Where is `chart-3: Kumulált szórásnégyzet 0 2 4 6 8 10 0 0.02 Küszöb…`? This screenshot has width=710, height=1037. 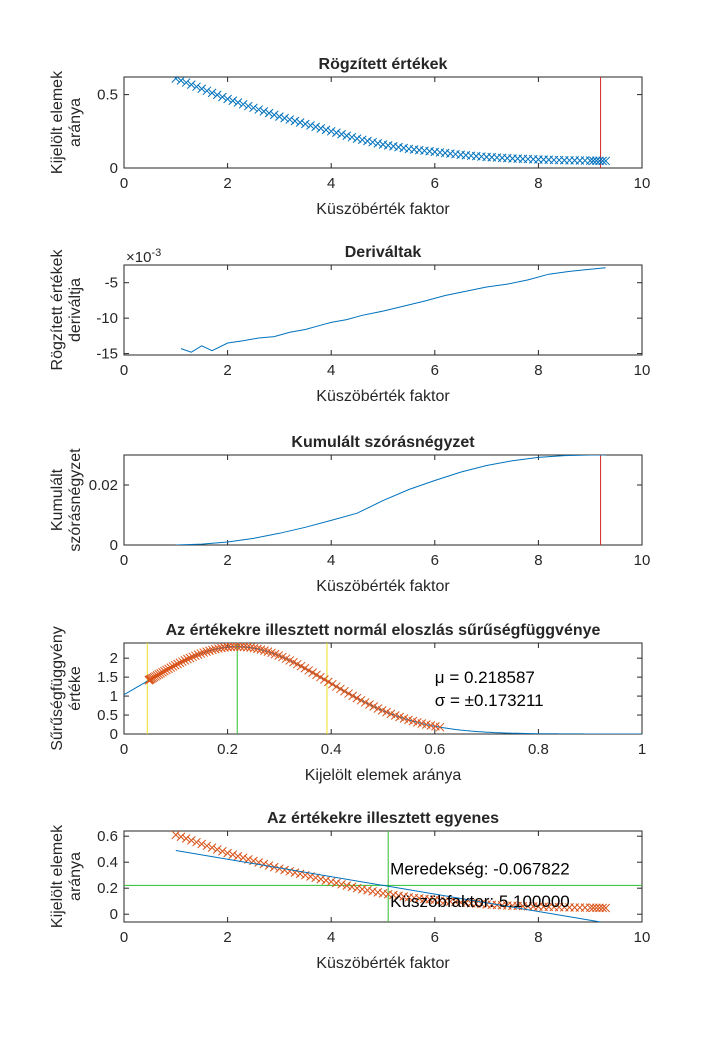
chart-3: Kumulált szórásnégyzet 0 2 4 6 8 10 0 0.02 Küszöb… is located at coordinates (349, 514).